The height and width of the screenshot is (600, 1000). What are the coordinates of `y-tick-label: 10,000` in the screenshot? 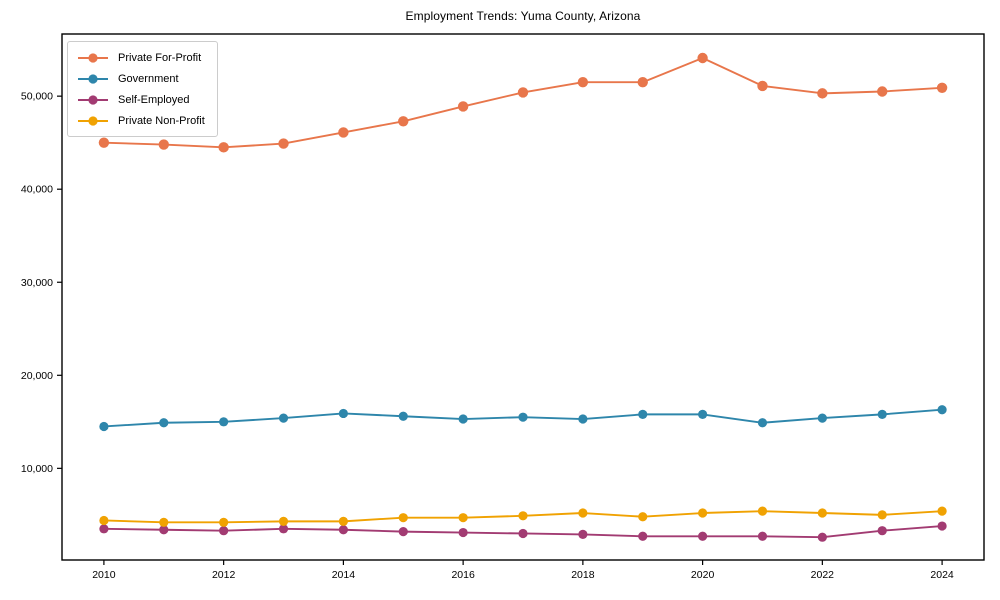 It's located at (37, 469).